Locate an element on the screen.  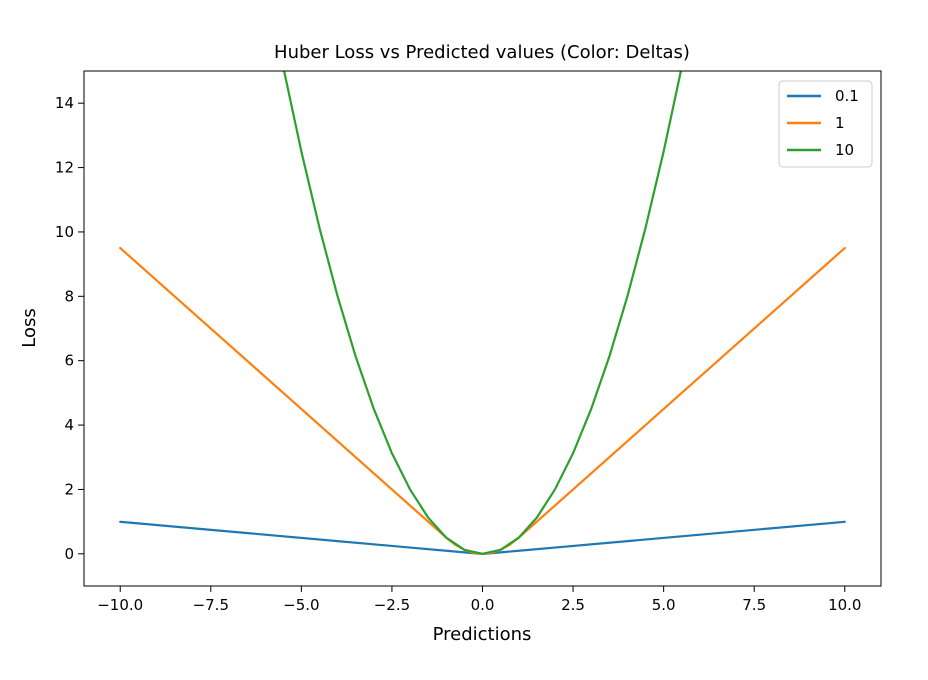
legend-box is located at coordinates (825, 124).